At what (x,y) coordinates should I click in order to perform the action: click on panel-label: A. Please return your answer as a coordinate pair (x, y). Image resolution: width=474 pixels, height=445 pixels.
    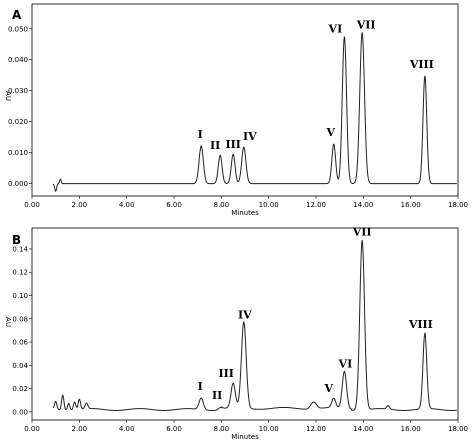
    Looking at the image, I should click on (17, 15).